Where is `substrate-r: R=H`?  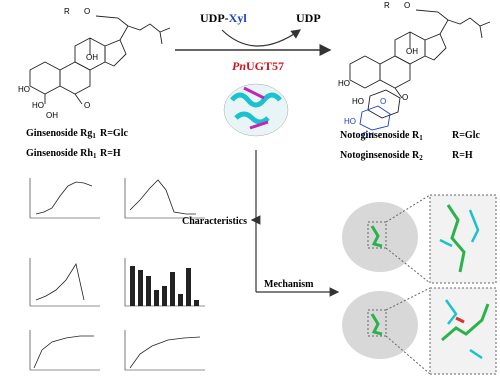 substrate-r: R=H is located at coordinates (110, 153).